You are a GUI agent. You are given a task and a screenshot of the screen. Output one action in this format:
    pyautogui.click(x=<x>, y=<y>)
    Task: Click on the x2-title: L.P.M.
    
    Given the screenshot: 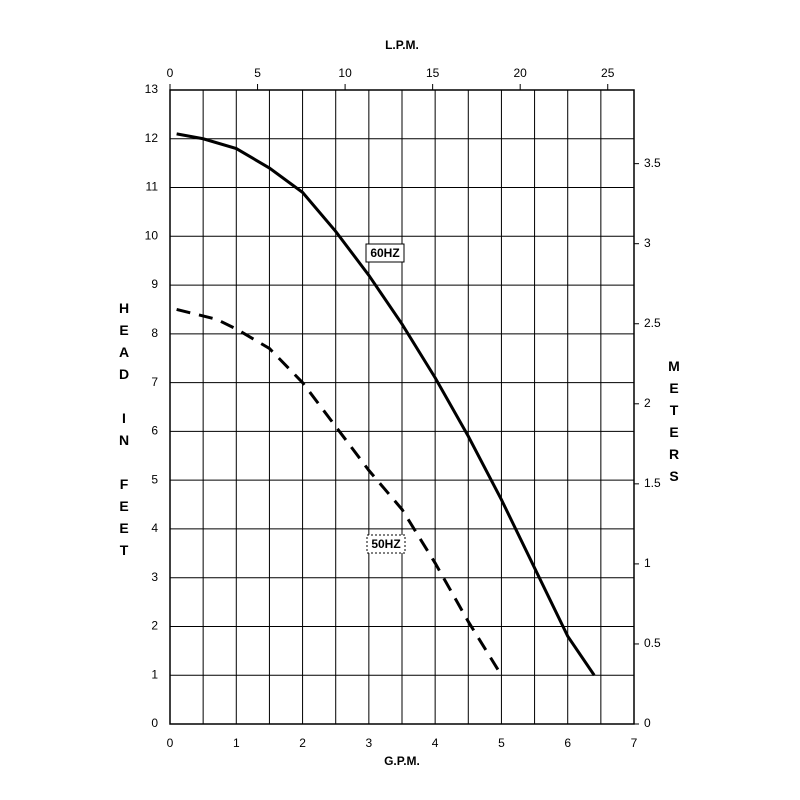 What is the action you would take?
    pyautogui.click(x=402, y=45)
    